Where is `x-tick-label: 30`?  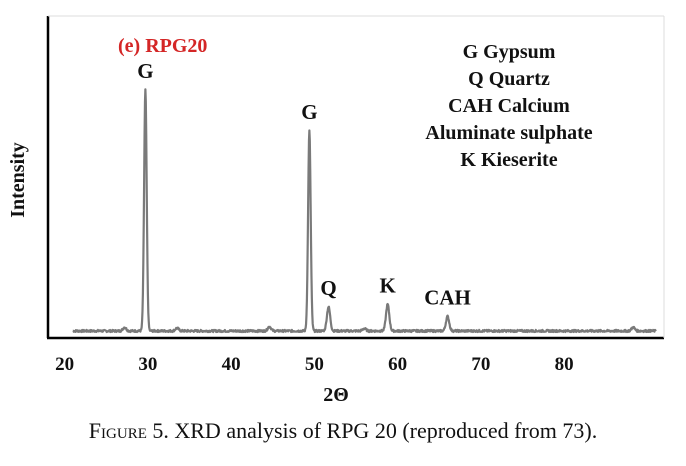
x-tick-label: 30 is located at coordinates (147, 364).